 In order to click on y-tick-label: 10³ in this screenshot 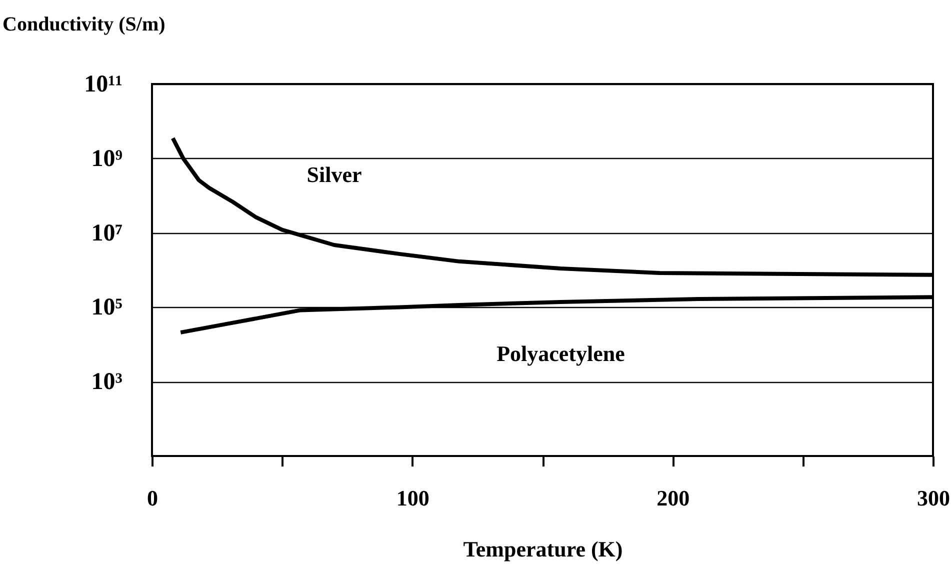, I will do `click(106, 382)`.